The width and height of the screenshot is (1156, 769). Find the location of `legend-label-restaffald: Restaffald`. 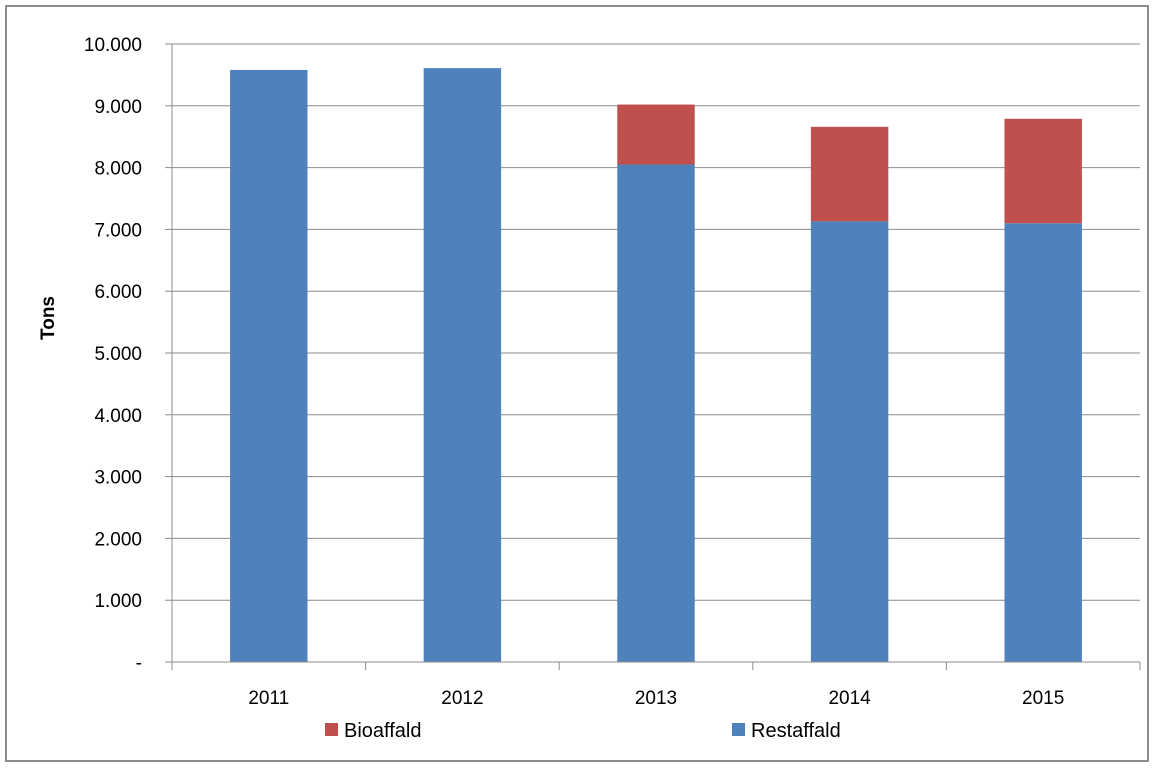

legend-label-restaffald: Restaffald is located at coordinates (796, 731).